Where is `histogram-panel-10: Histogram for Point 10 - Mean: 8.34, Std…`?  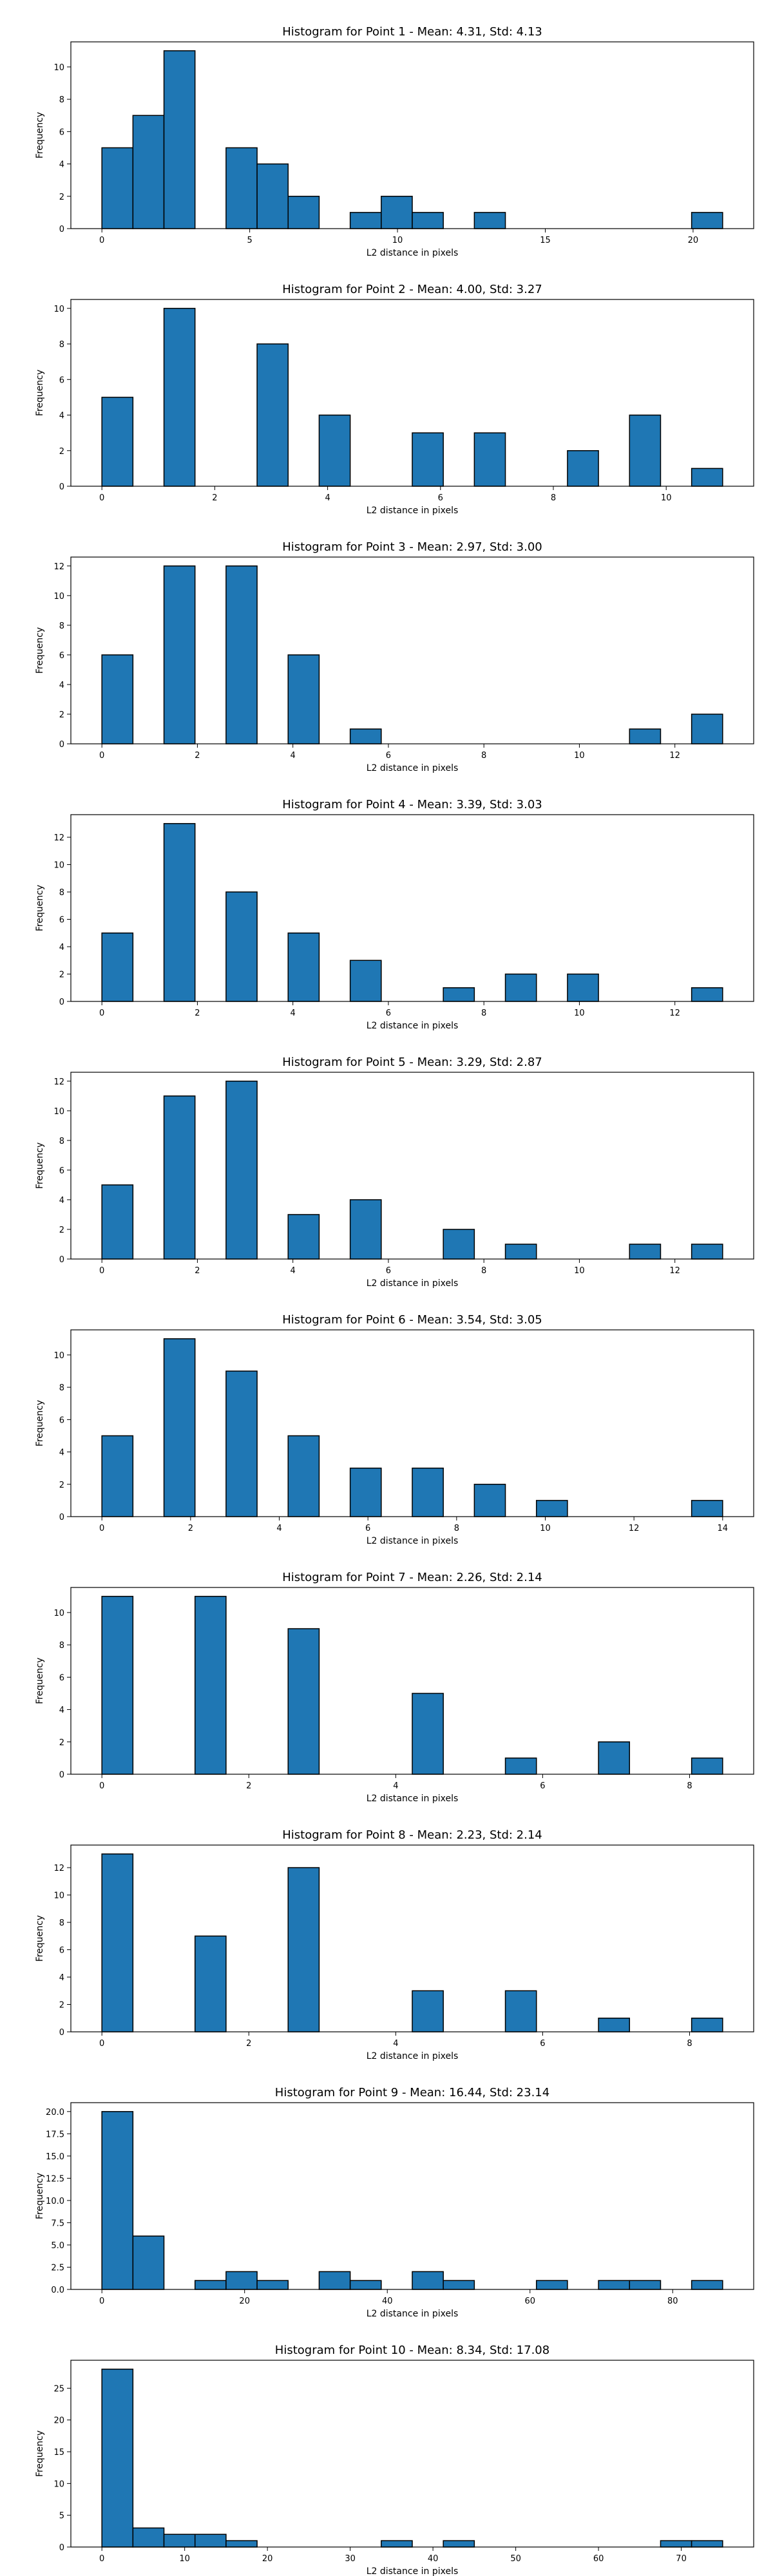 histogram-panel-10: Histogram for Point 10 - Mean: 8.34, Std… is located at coordinates (395, 2460).